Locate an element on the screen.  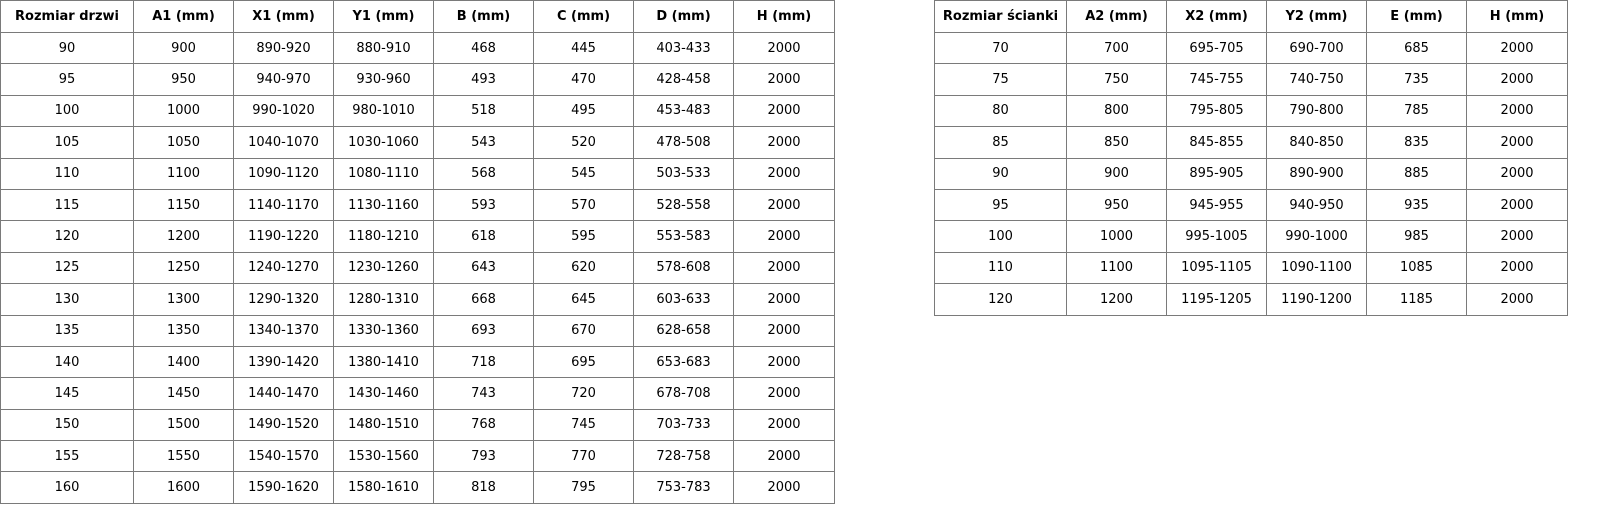
table-cell: 950 is located at coordinates (183, 79).